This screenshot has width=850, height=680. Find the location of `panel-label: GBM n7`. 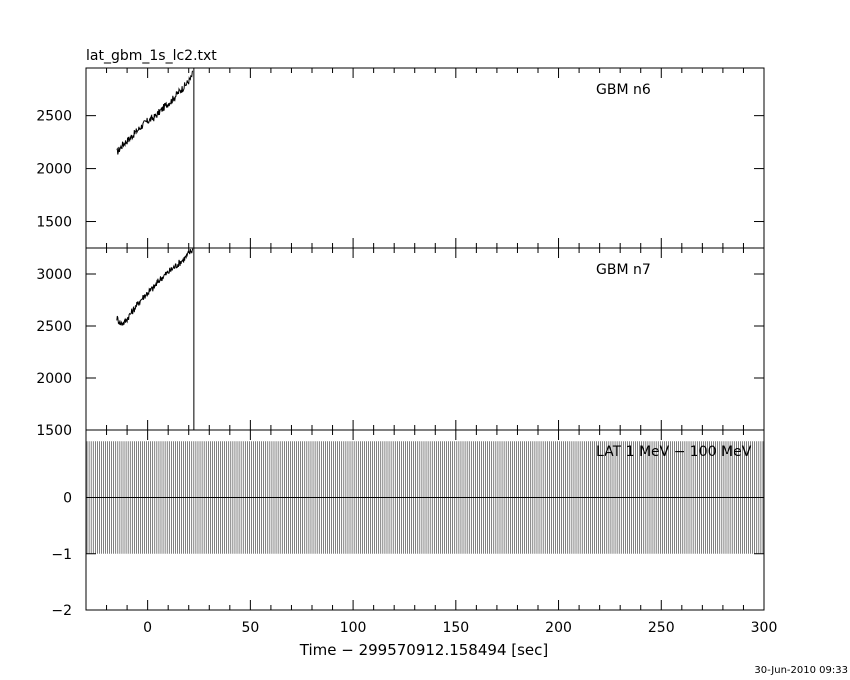

panel-label: GBM n7 is located at coordinates (623, 270).